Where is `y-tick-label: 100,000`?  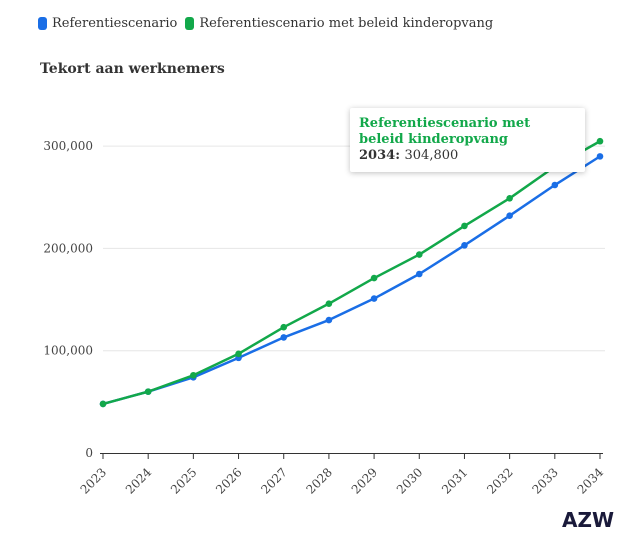
y-tick-label: 100,000 is located at coordinates (68, 351).